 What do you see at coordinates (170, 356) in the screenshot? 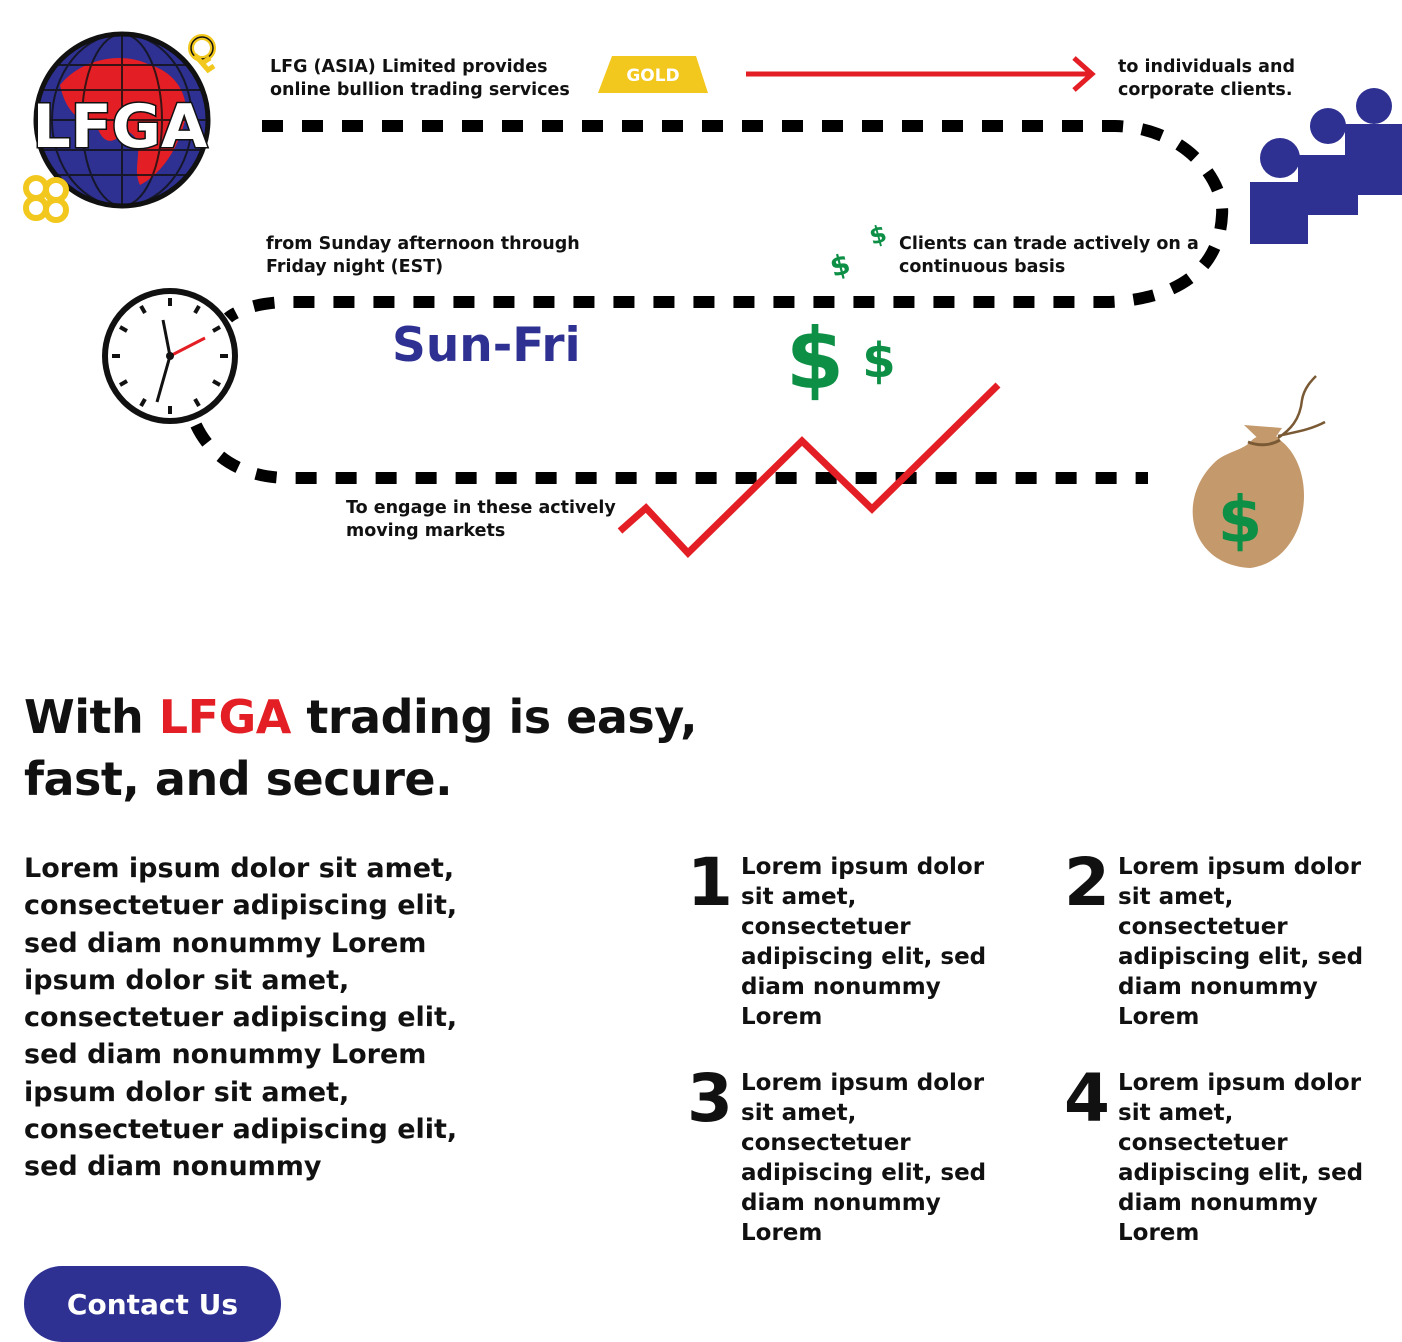
I see `clock-icon` at bounding box center [170, 356].